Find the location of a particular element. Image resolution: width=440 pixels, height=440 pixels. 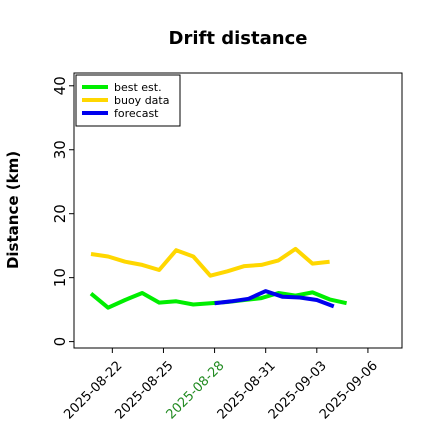

legend-label-buoy-data: buoy data is located at coordinates (141, 100).